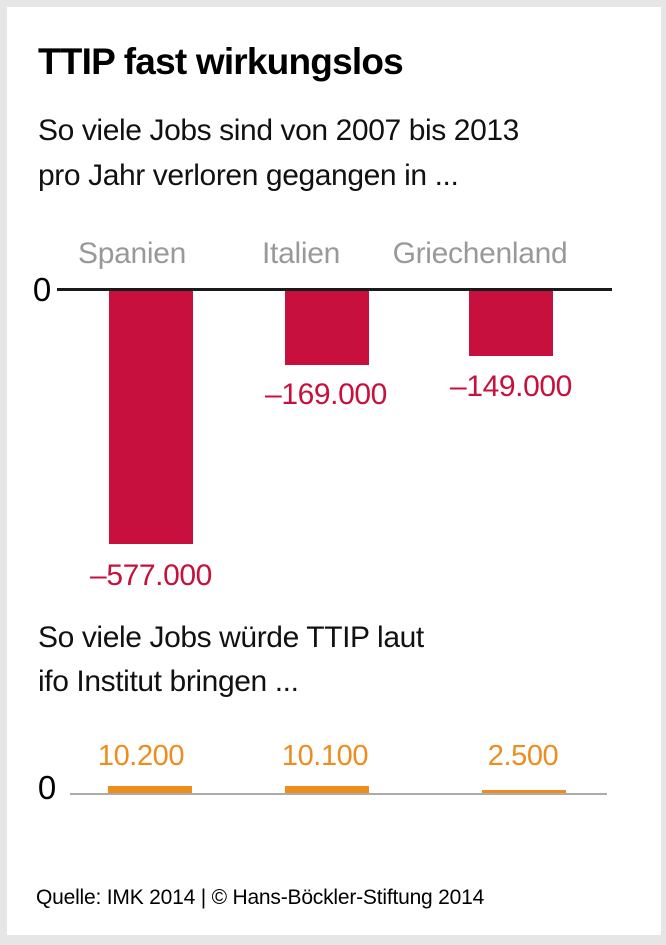  What do you see at coordinates (334, 289) in the screenshot?
I see `chart1-zero-axis-line` at bounding box center [334, 289].